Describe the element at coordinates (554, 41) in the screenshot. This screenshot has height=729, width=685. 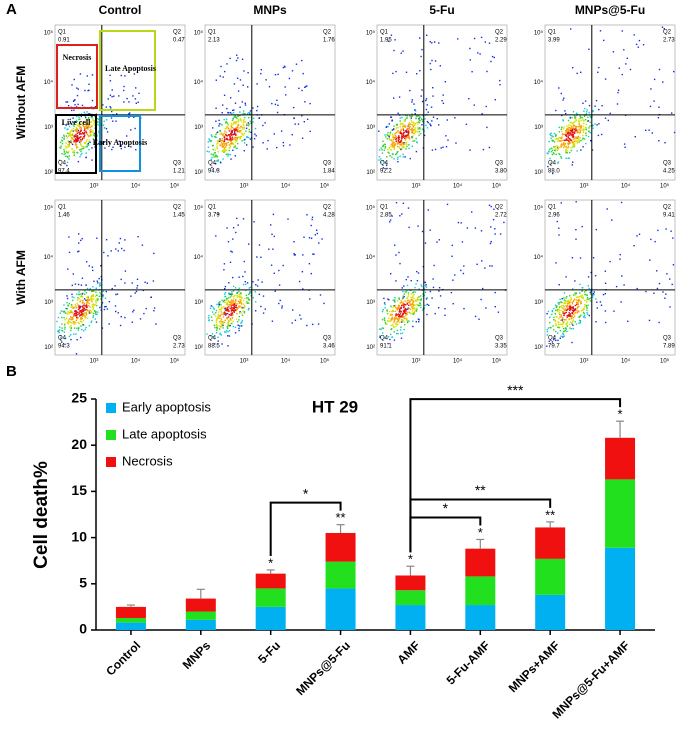
I see `quadrant-value: 3.99` at that location.